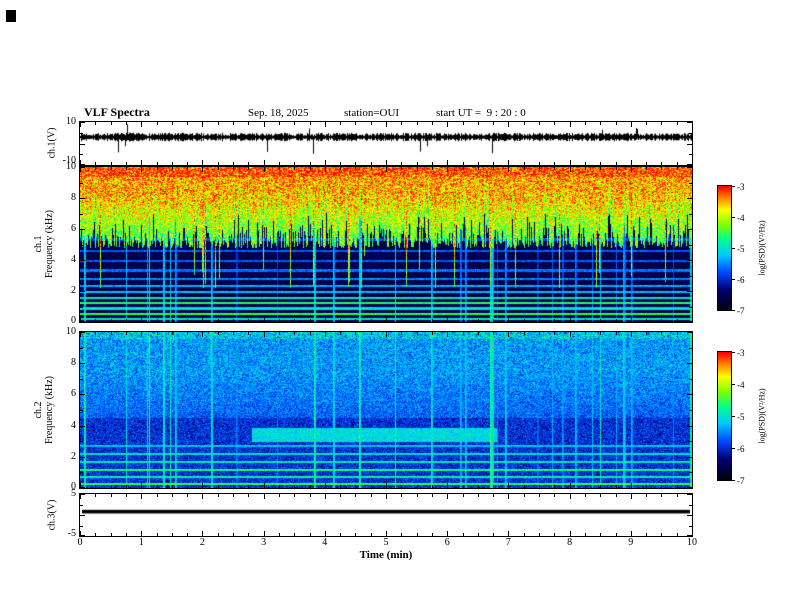 The height and width of the screenshot is (612, 792). I want to click on ch1-waveform-canvas, so click(386, 143).